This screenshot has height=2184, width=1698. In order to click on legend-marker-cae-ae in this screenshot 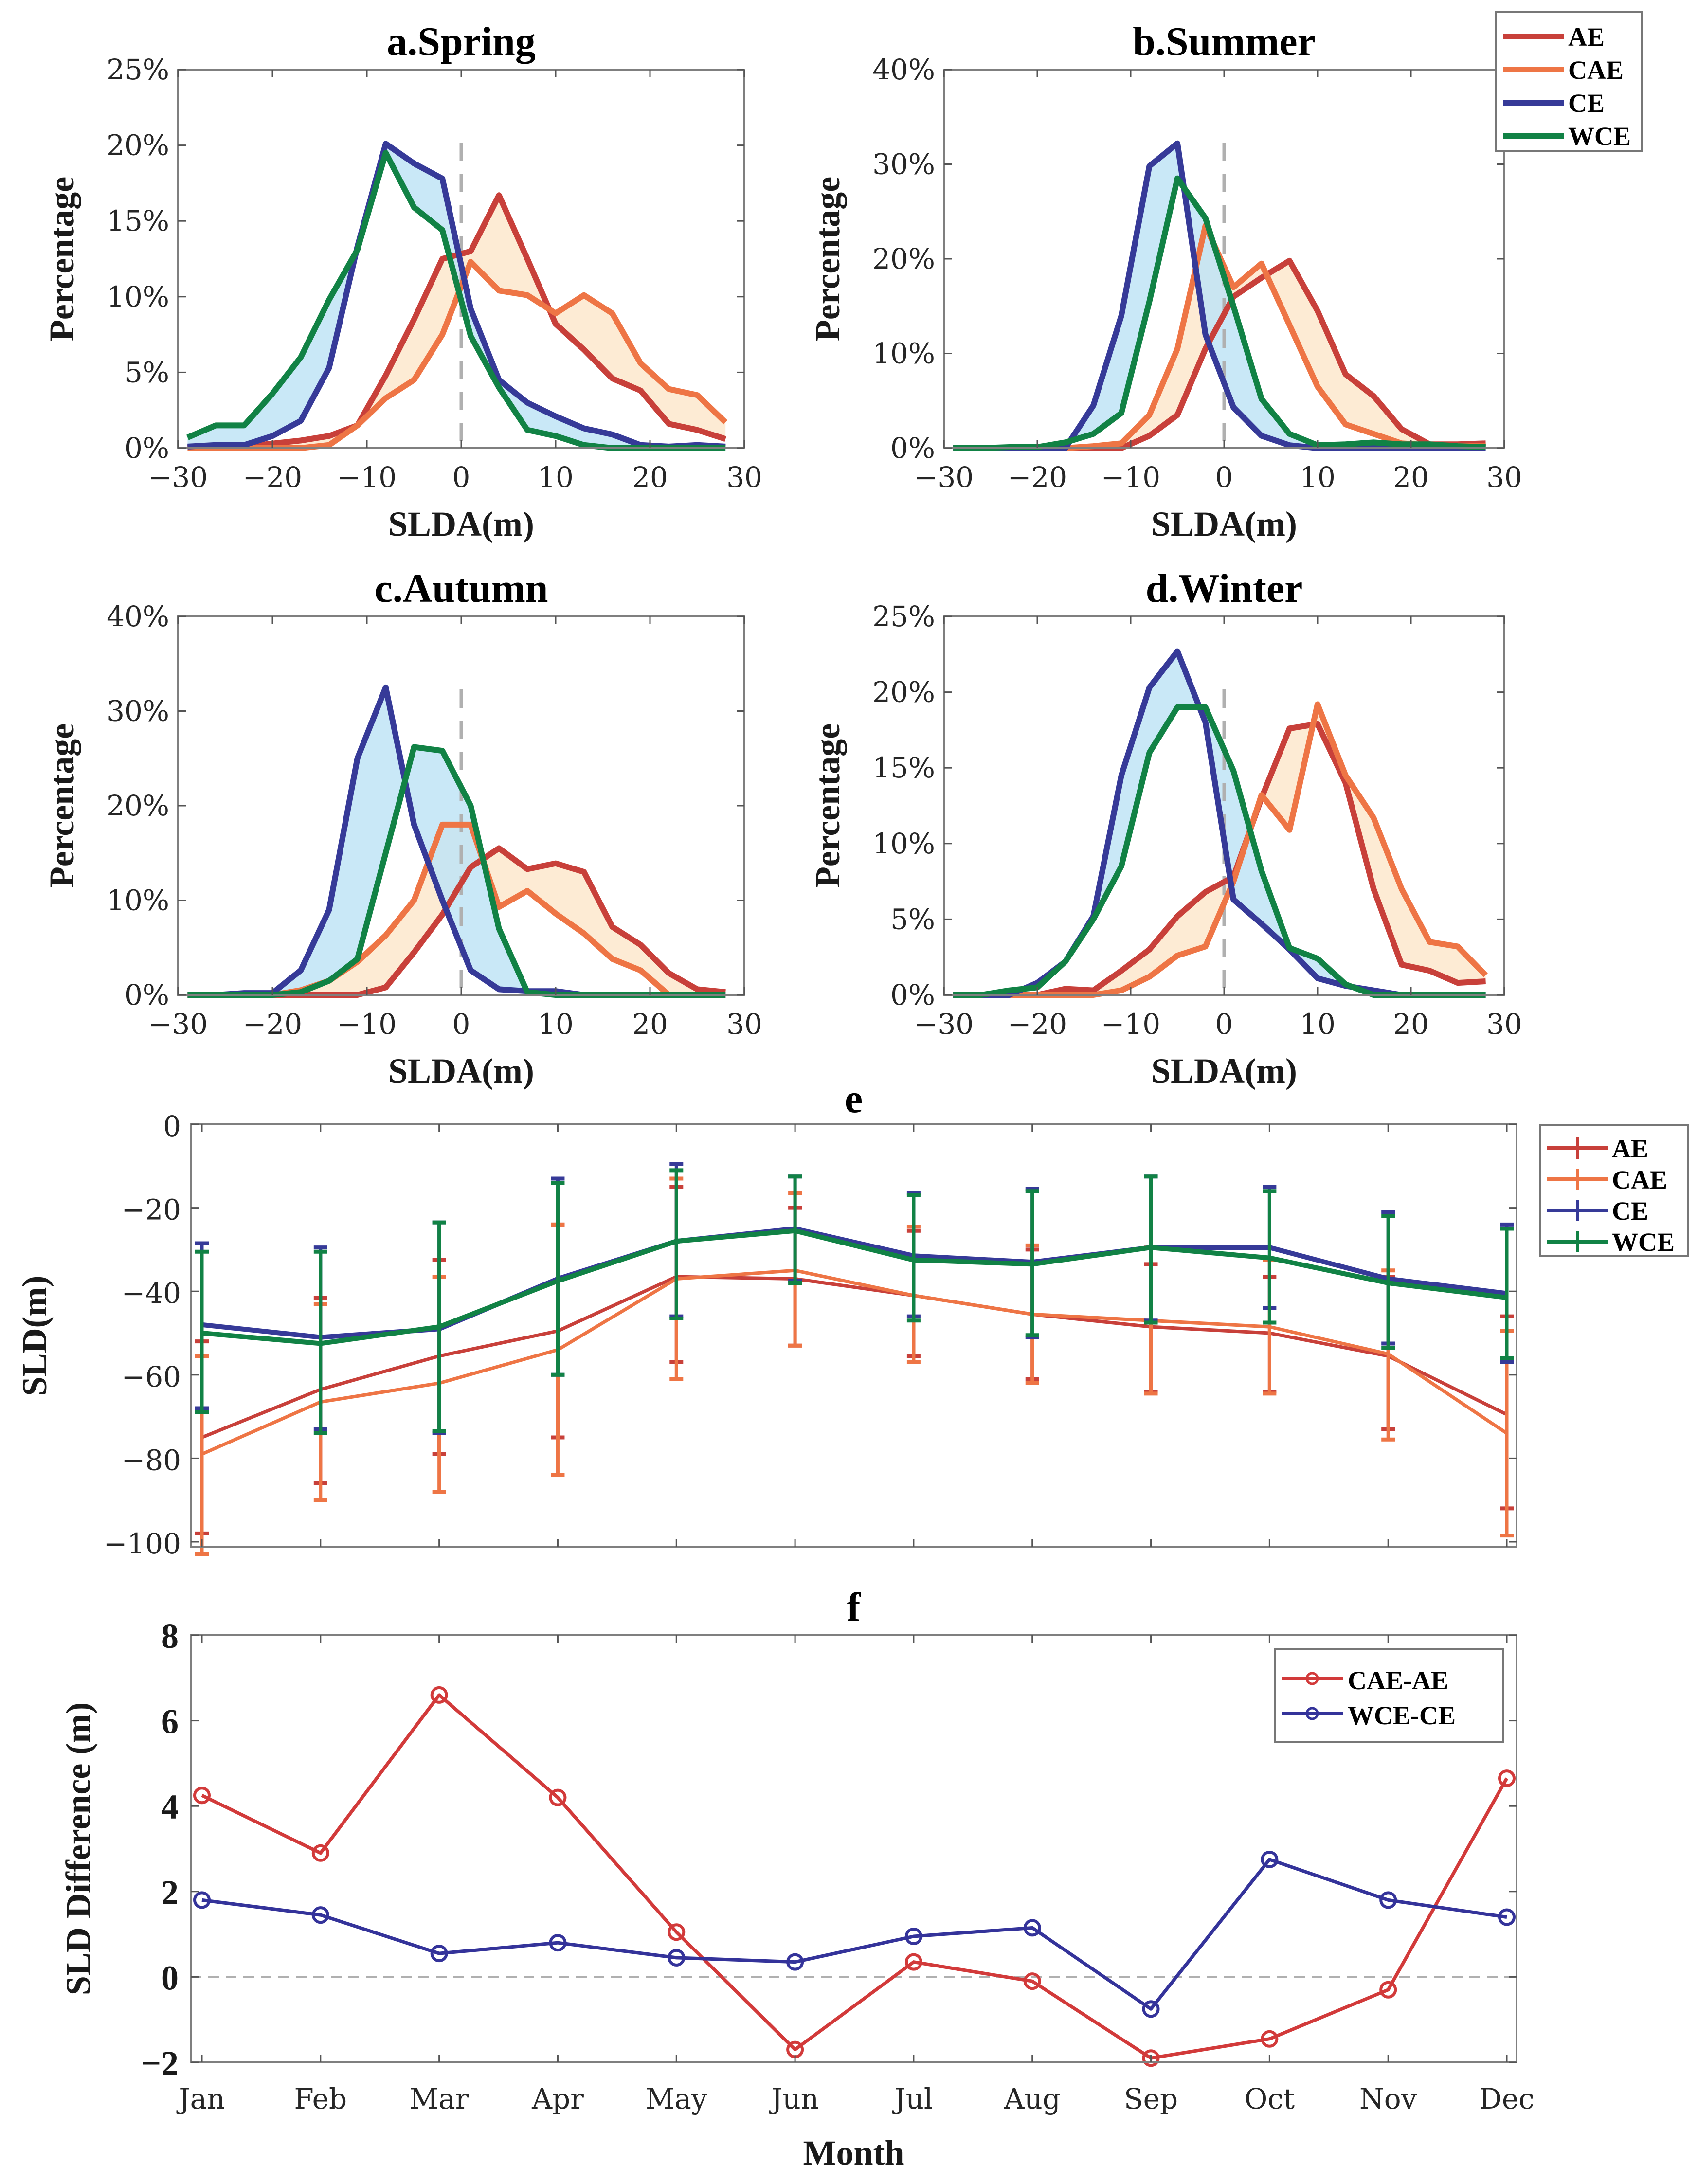, I will do `click(1312, 1678)`.